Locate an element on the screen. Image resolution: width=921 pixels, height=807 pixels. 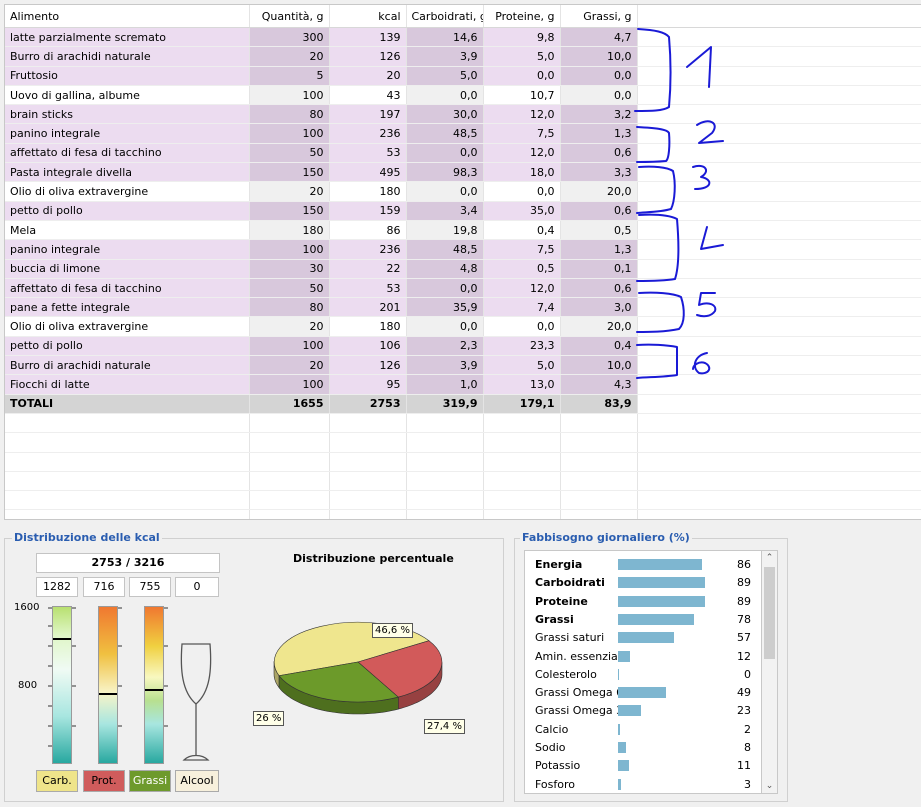
scroll-down-icon: ⌄ is located at coordinates (769, 786).